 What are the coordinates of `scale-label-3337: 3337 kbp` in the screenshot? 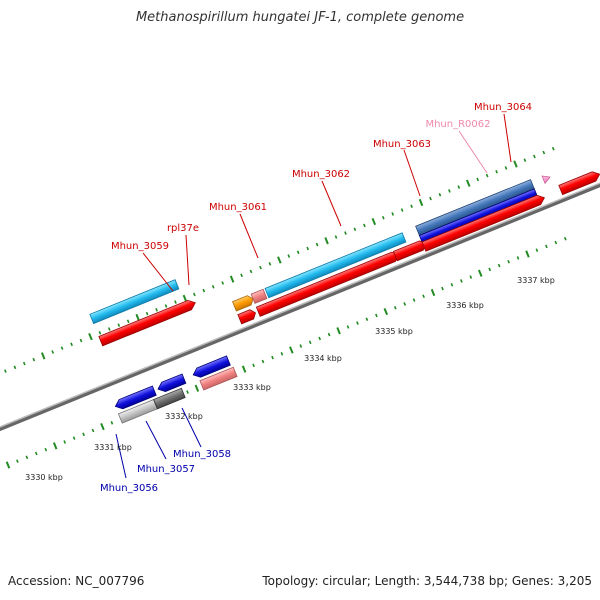 It's located at (536, 280).